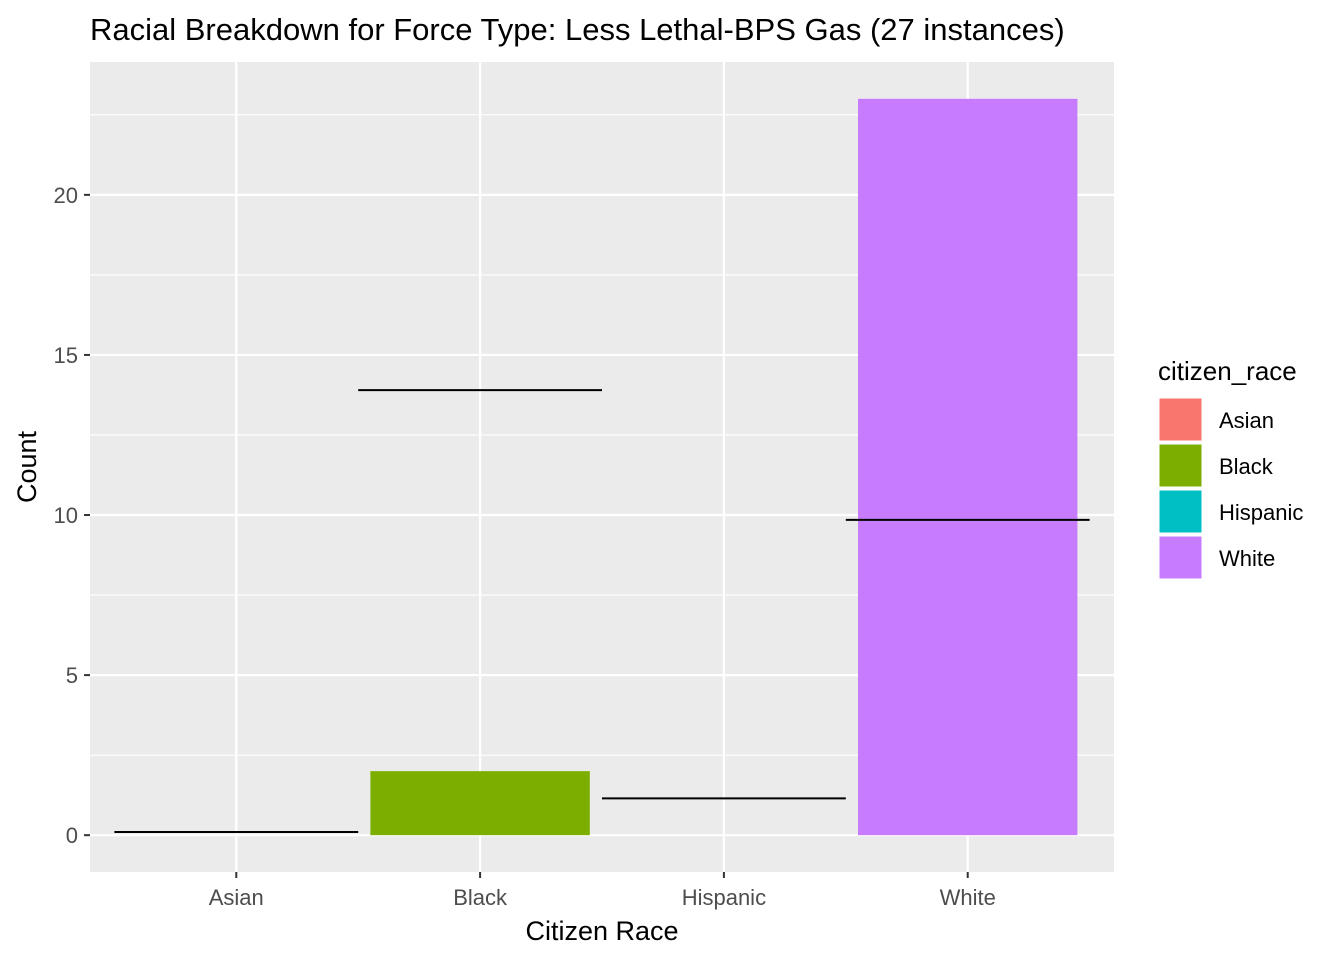  Describe the element at coordinates (1227, 371) in the screenshot. I see `legend-title: citizen_race` at that location.